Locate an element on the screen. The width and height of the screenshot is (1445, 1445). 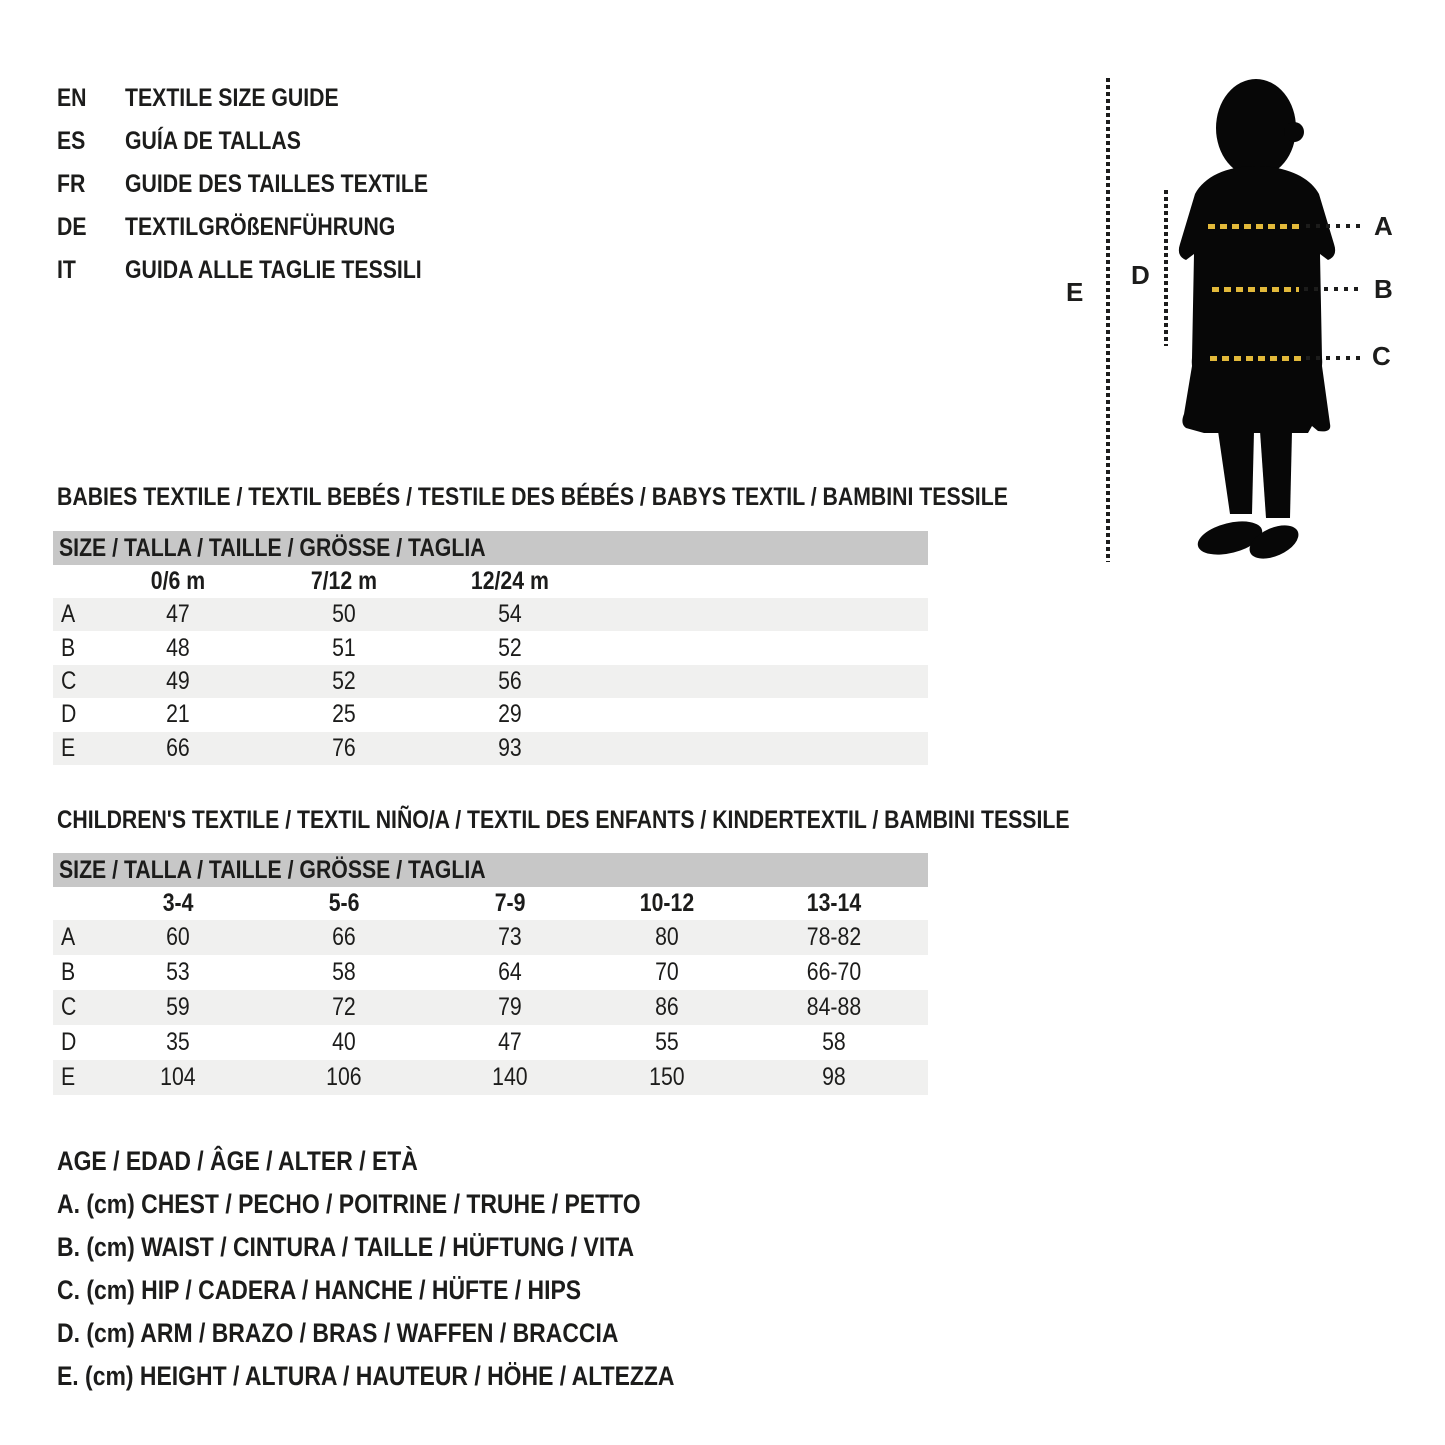
children-size-header-bar: SIZE / TALLA / TAILLE / GRÖSSE / TAGLIA is located at coordinates (490, 870).